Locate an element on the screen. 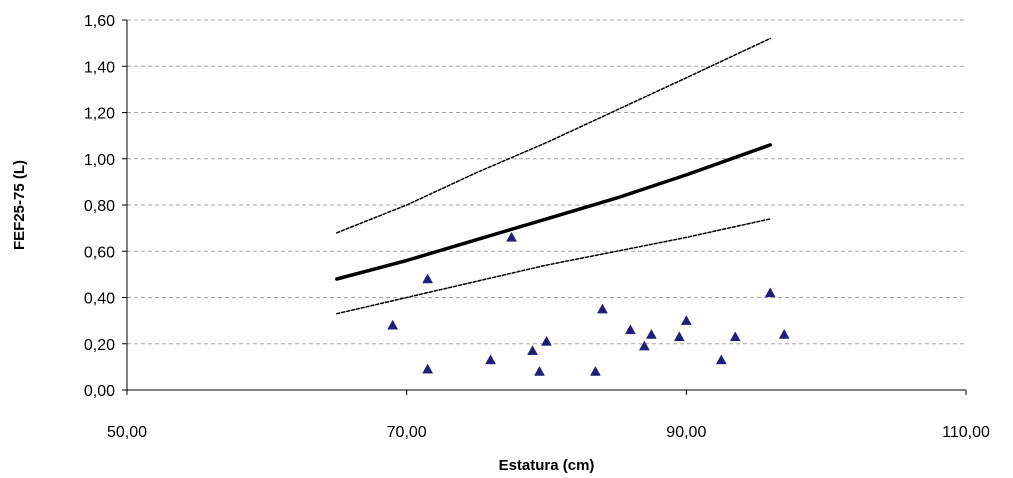 The height and width of the screenshot is (478, 1013). y-tick-label: 0,20 is located at coordinates (99, 345).